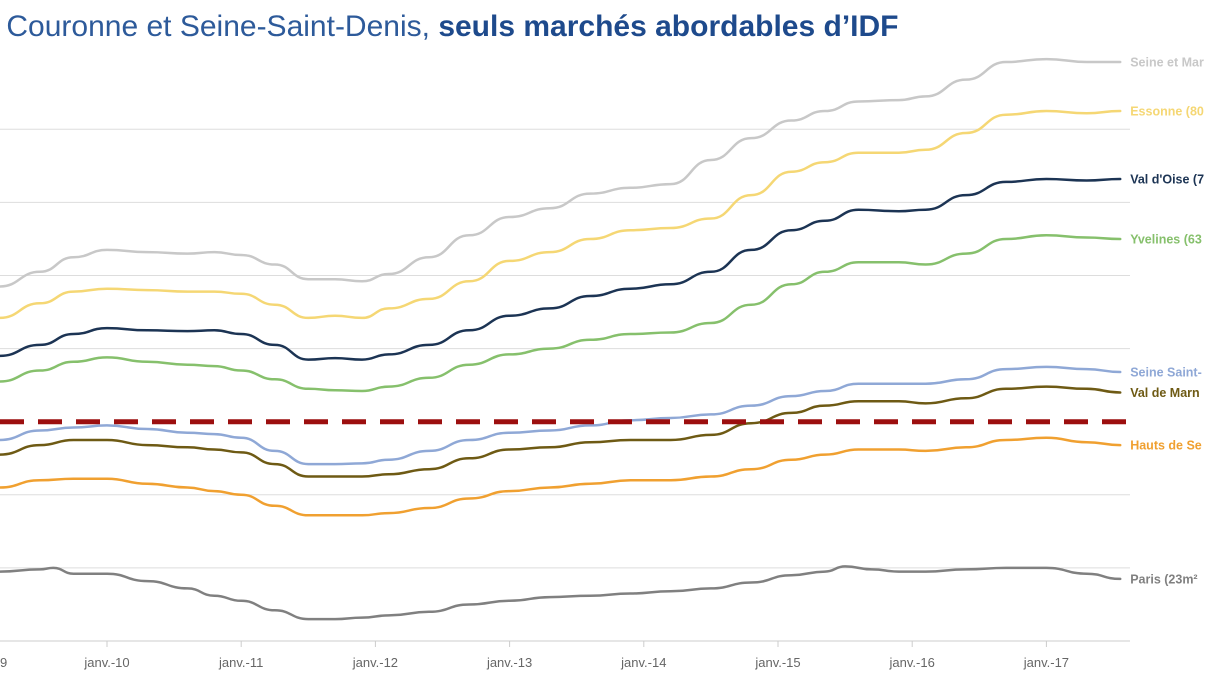  What do you see at coordinates (1167, 180) in the screenshot?
I see `series-label-2: Val d'Oise (7` at bounding box center [1167, 180].